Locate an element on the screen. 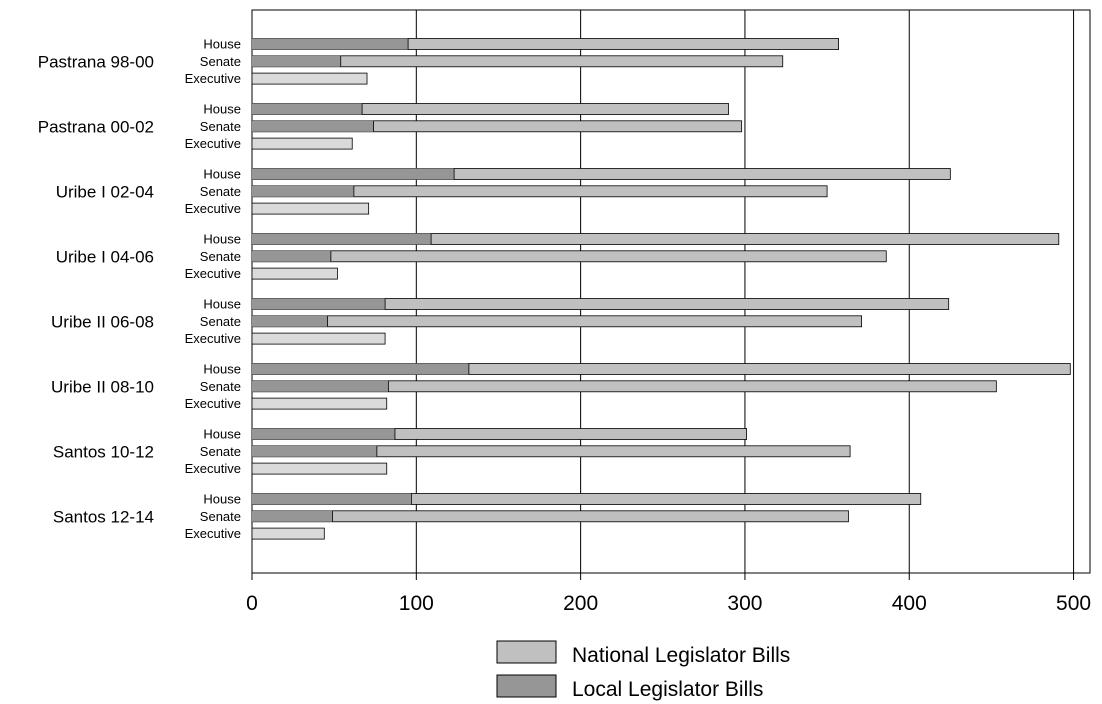  x-tick-label: 0 is located at coordinates (252, 603).